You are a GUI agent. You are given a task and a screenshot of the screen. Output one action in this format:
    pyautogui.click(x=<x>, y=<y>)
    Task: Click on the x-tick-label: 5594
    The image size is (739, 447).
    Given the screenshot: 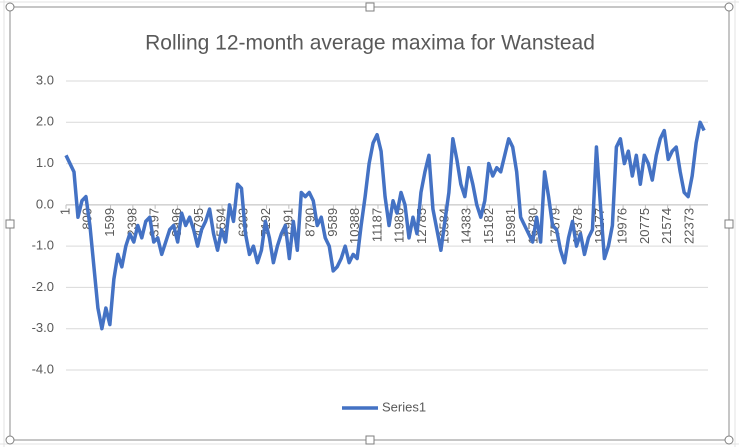 What is the action you would take?
    pyautogui.click(x=220, y=222)
    